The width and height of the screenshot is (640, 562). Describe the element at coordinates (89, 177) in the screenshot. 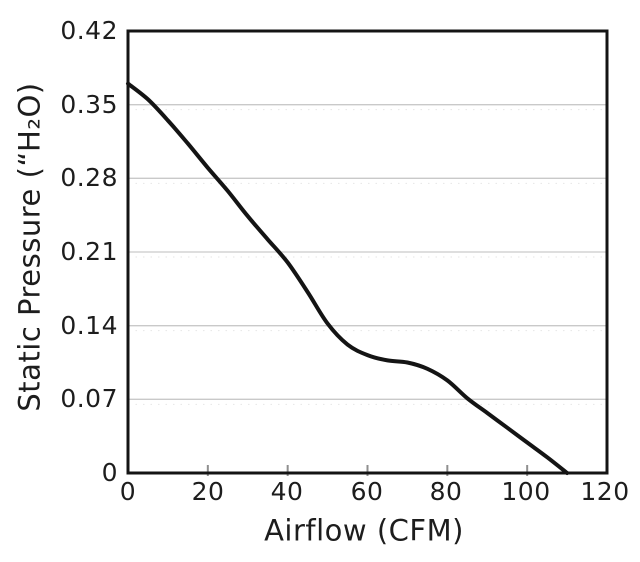

I see `y-tick-label-0.28: 0.28` at that location.